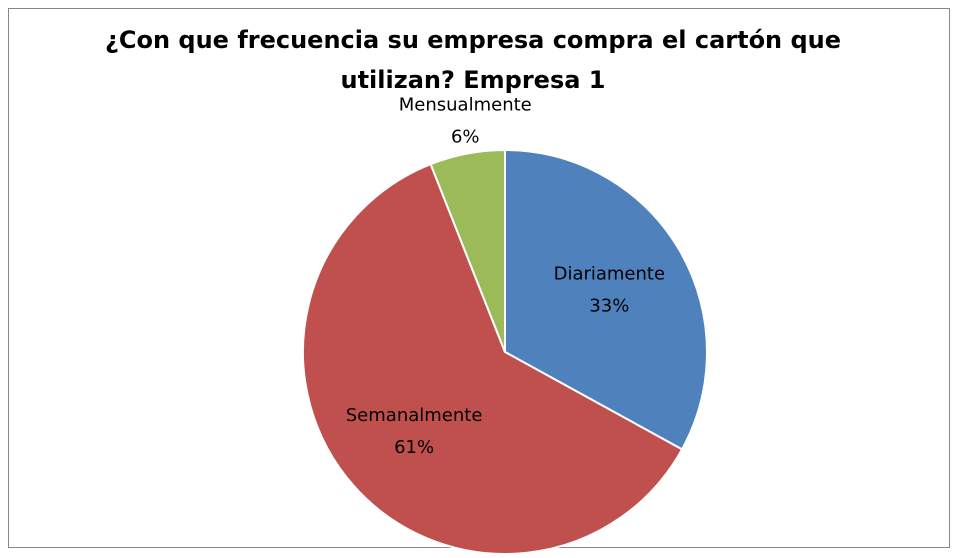 This screenshot has height=558, width=960. What do you see at coordinates (414, 447) in the screenshot?
I see `slice-value-label: 61%` at bounding box center [414, 447].